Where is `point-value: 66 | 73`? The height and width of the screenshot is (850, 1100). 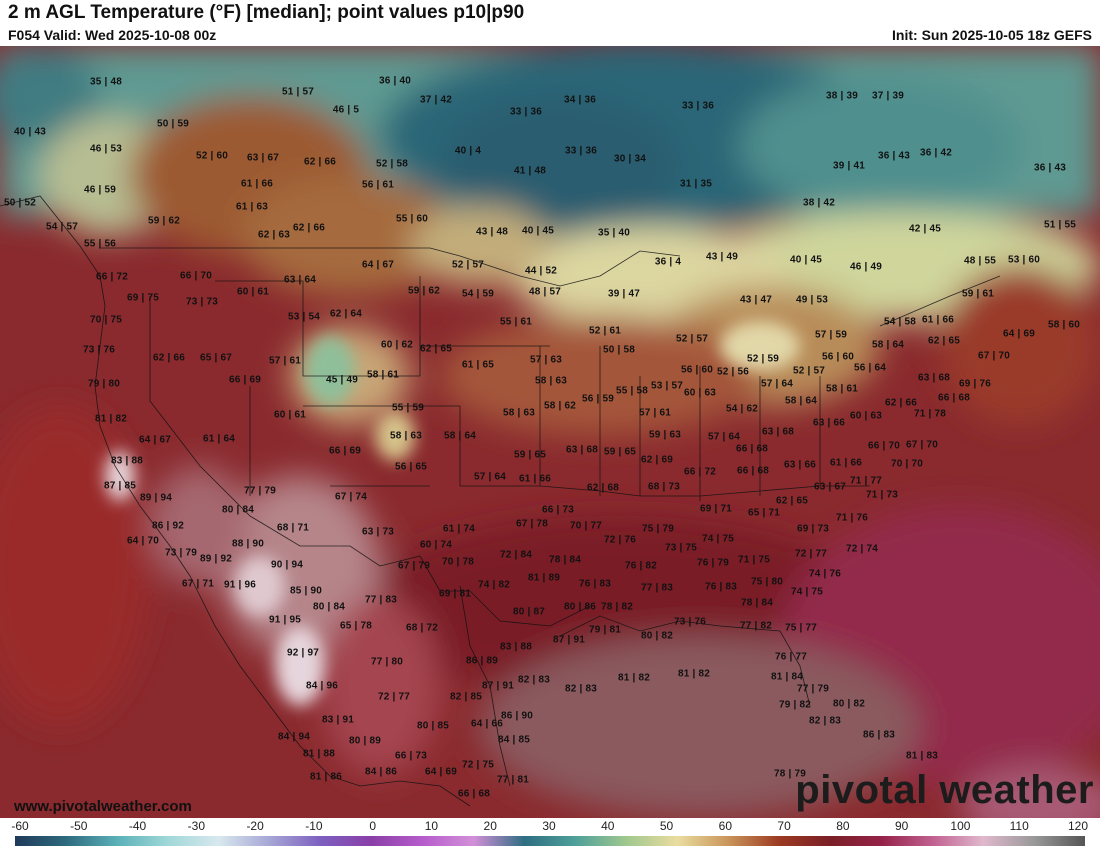
point-value: 66 | 73 is located at coordinates (411, 756).